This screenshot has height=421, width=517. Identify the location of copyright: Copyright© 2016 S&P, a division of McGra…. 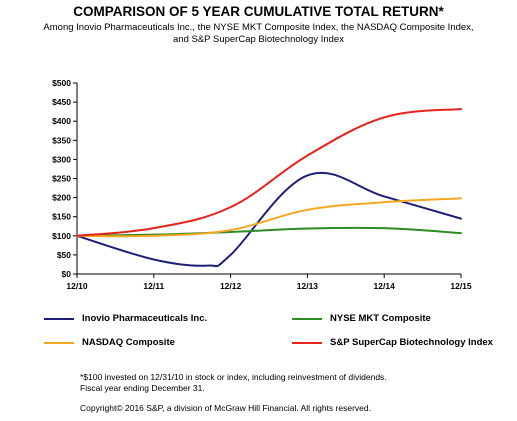
(225, 408).